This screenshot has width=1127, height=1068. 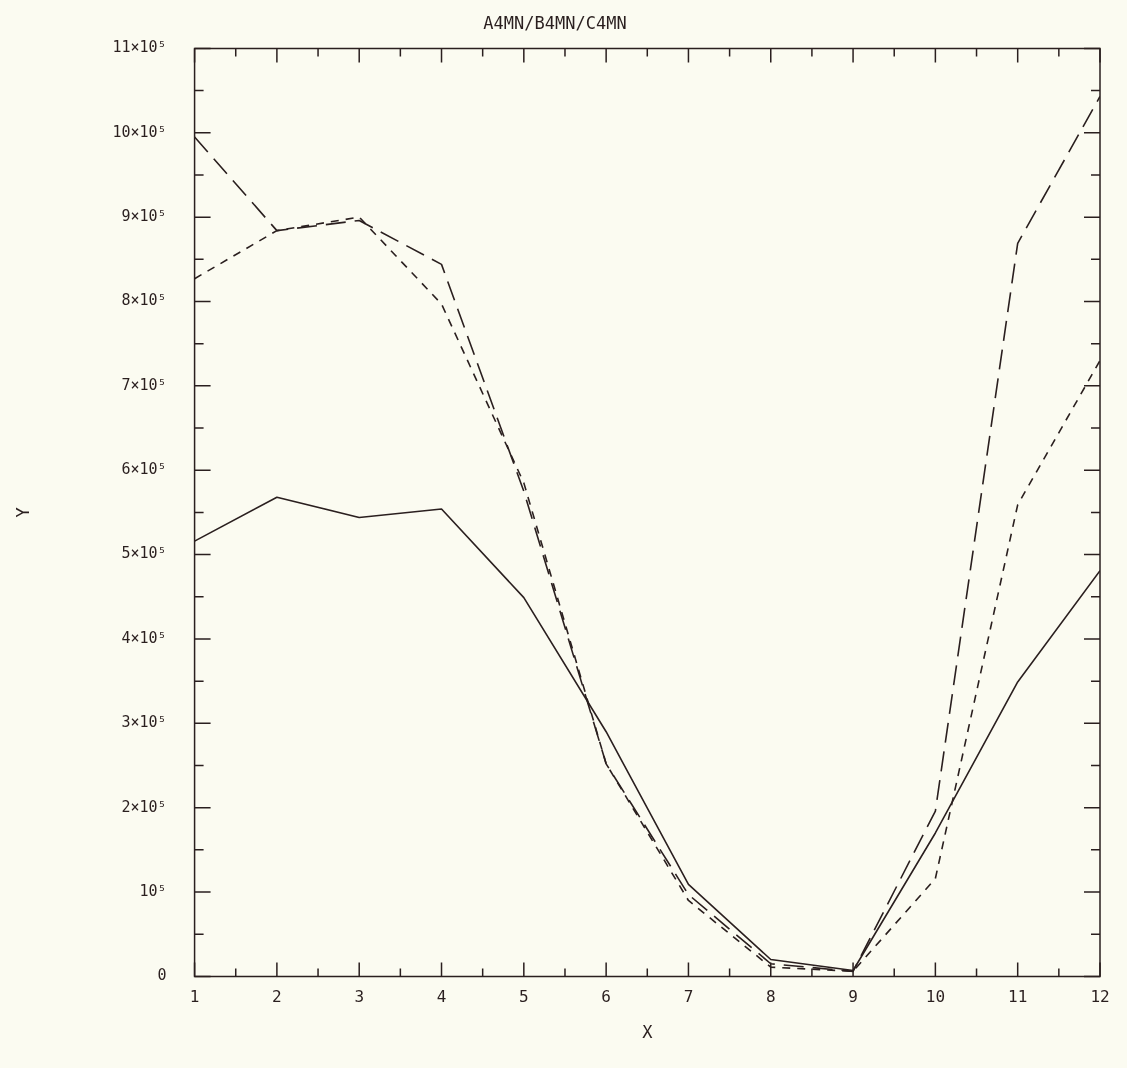 I want to click on x-tick-label: 6, so click(x=606, y=997).